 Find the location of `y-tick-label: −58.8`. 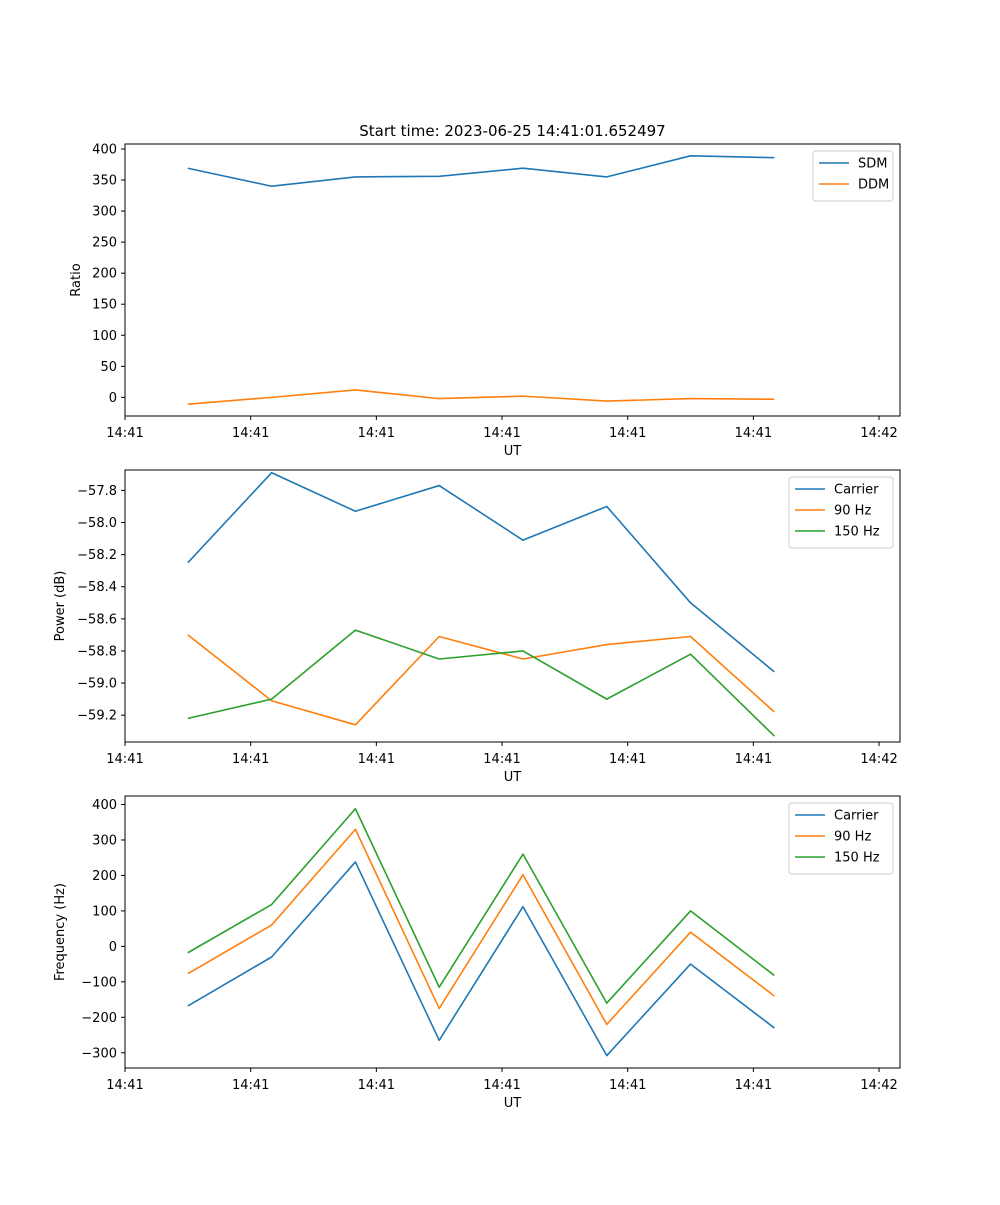

y-tick-label: −58.8 is located at coordinates (97, 651).